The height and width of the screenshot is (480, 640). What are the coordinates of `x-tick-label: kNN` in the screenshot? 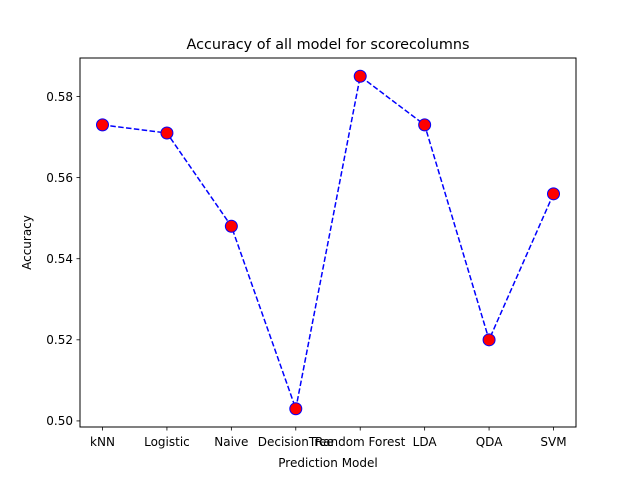 It's located at (102, 442).